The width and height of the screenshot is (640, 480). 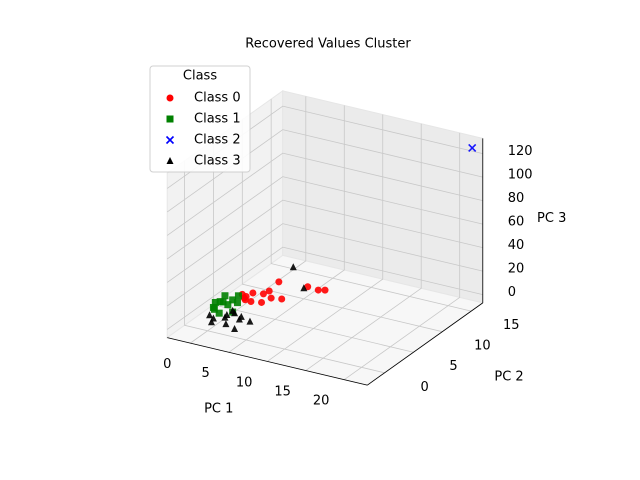 I want to click on y-axis, so click(x=425, y=344).